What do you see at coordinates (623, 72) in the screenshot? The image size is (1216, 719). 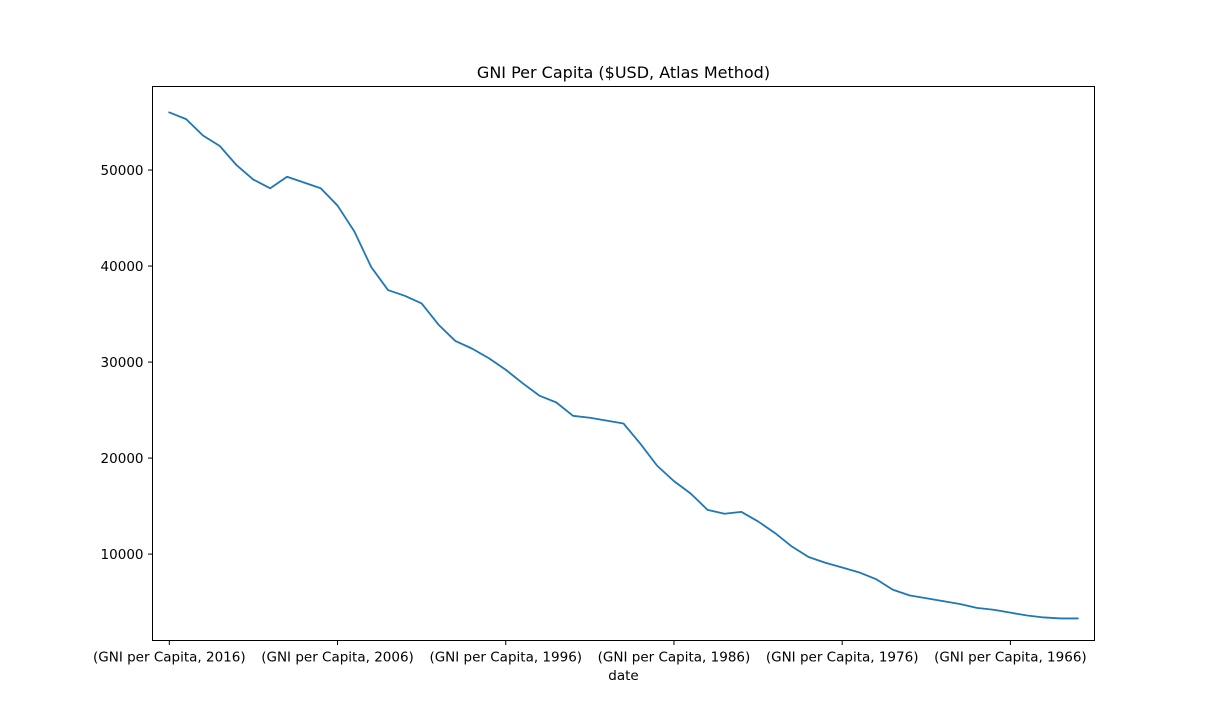 I see `chart-title: GNI Per Capita ($USD, Atlas Method)` at bounding box center [623, 72].